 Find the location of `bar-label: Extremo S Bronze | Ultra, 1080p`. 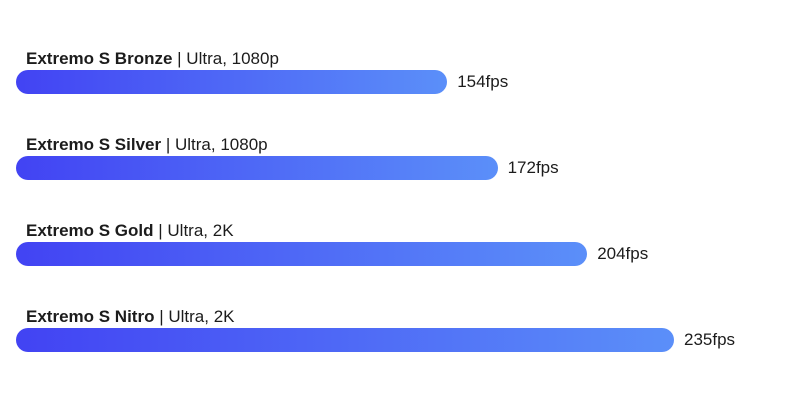

bar-label: Extremo S Bronze | Ultra, 1080p is located at coordinates (152, 59).